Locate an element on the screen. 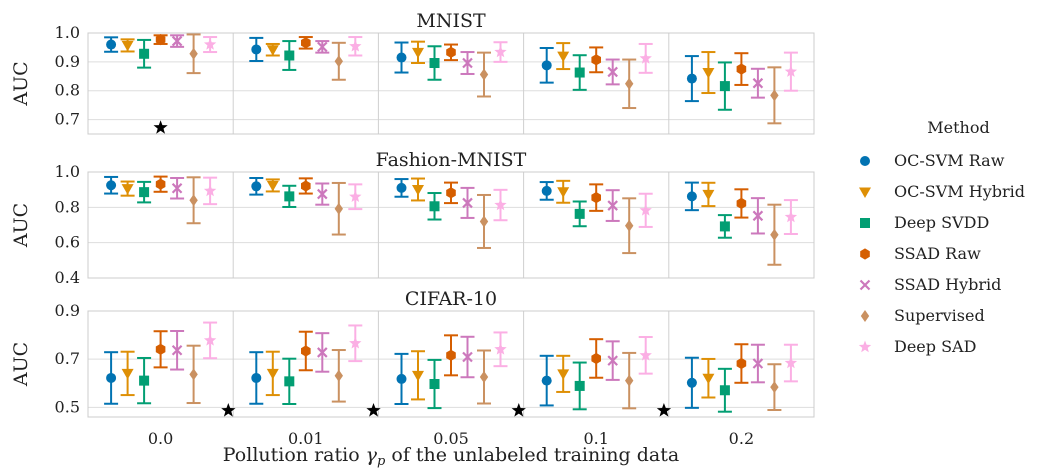  panel-title: MNIST is located at coordinates (451, 21).